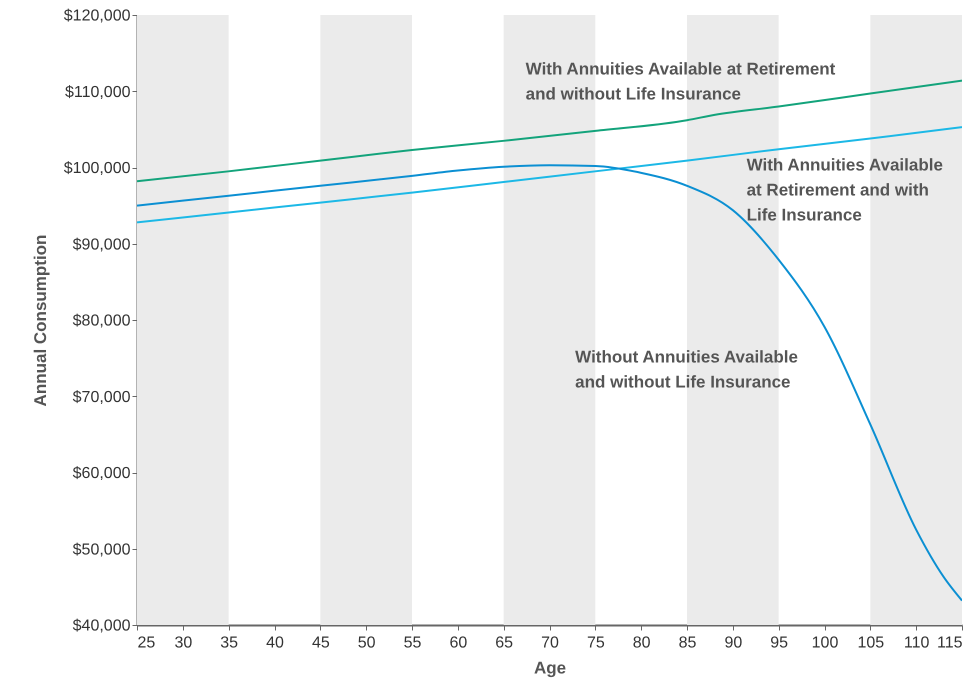 This screenshot has width=974, height=689. I want to click on x-tick-label: 100, so click(825, 643).